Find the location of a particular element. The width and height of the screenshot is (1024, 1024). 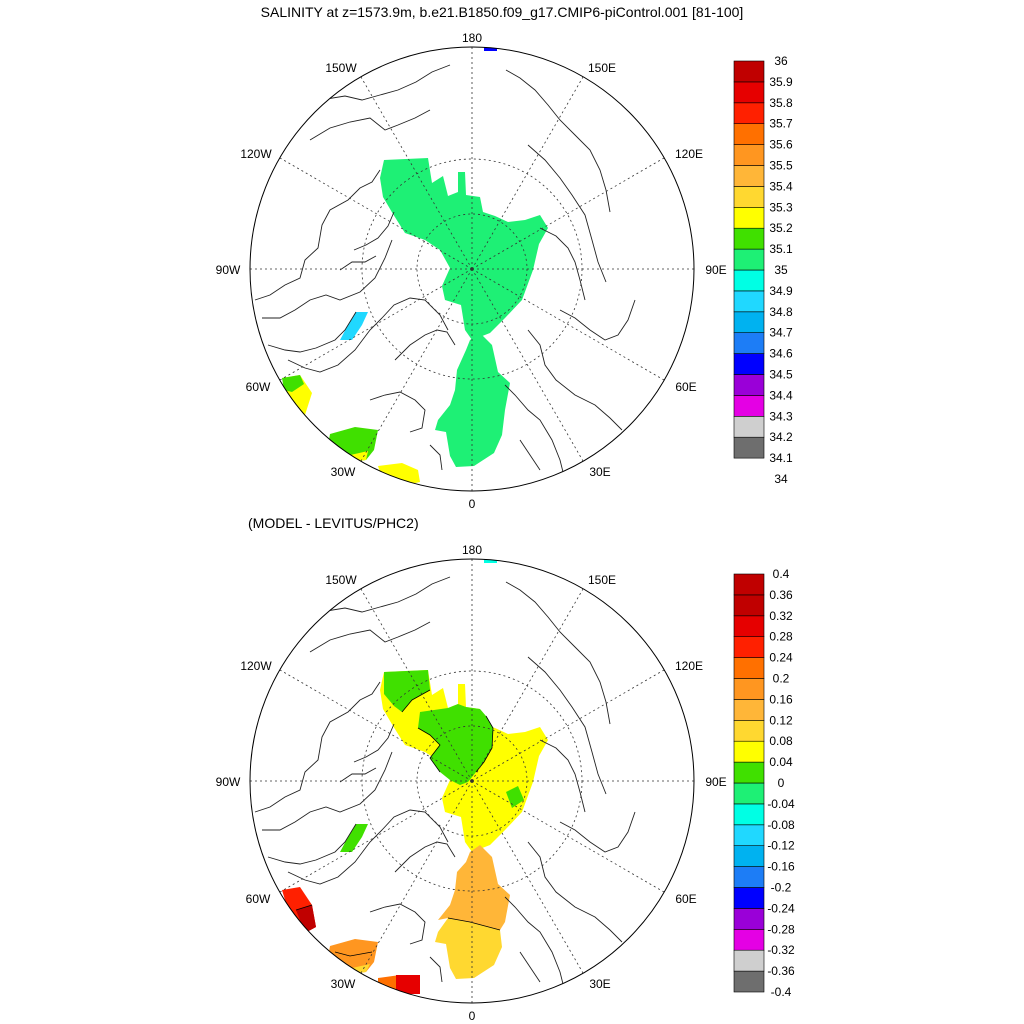

region-amerasian-right-green is located at coordinates (515, 797).